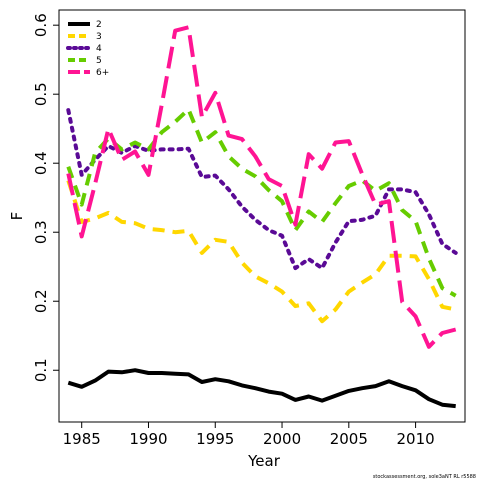 This screenshot has width=480, height=480. Describe the element at coordinates (282, 439) in the screenshot. I see `x-tick-label: 2000` at that location.